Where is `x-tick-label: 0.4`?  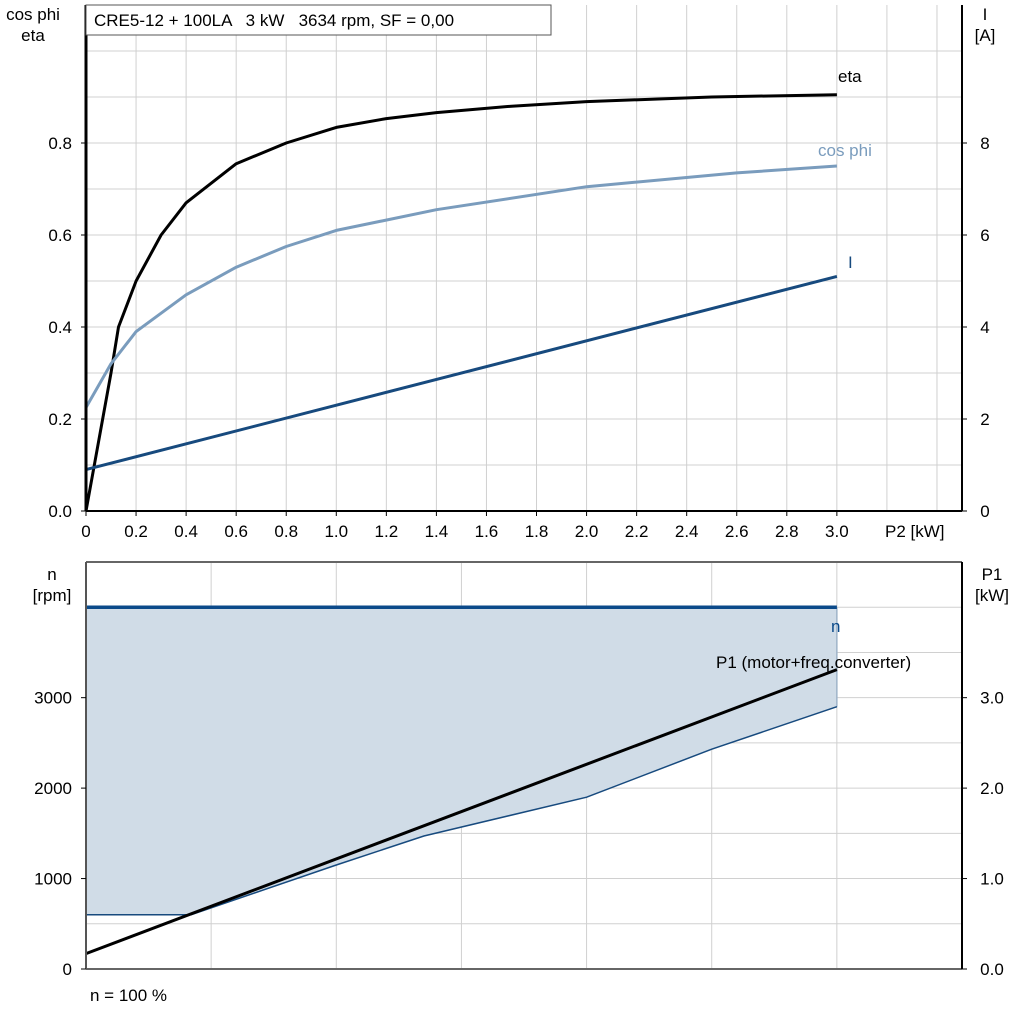
x-tick-label: 0.4 is located at coordinates (186, 531).